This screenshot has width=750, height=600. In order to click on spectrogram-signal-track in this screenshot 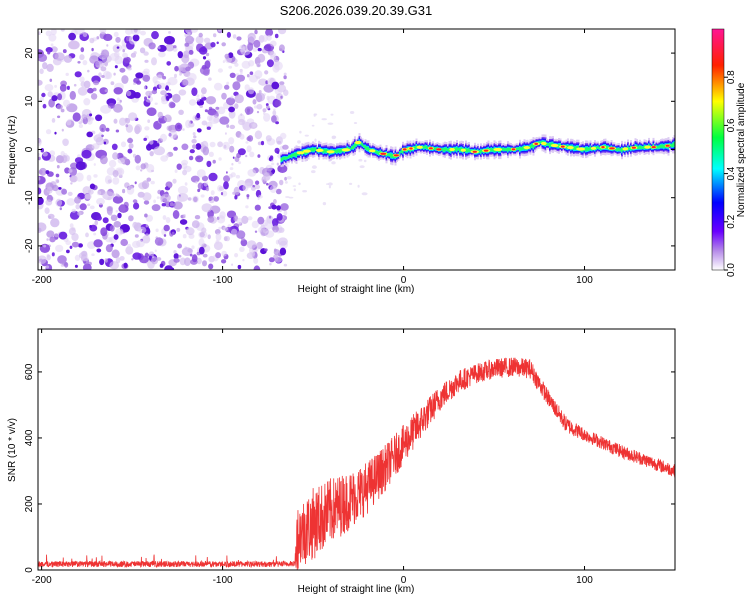, I will do `click(477, 150)`.